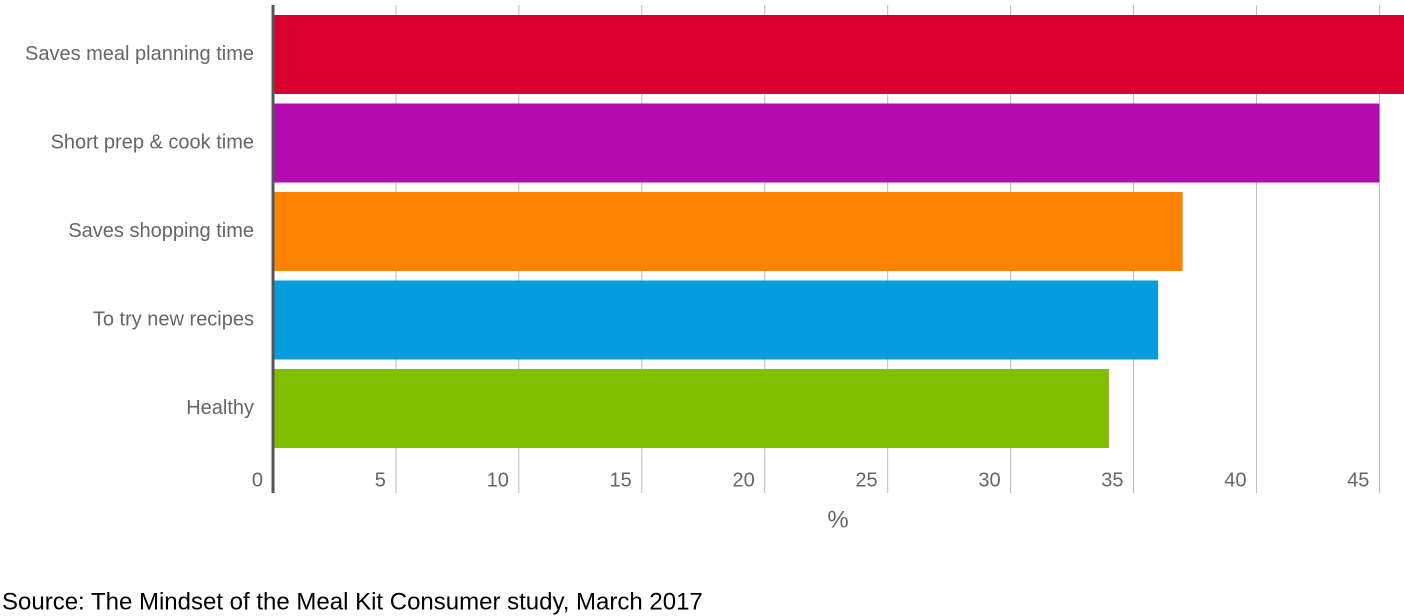 Image resolution: width=1404 pixels, height=616 pixels. Describe the element at coordinates (989, 480) in the screenshot. I see `x-tick-label: 30` at that location.